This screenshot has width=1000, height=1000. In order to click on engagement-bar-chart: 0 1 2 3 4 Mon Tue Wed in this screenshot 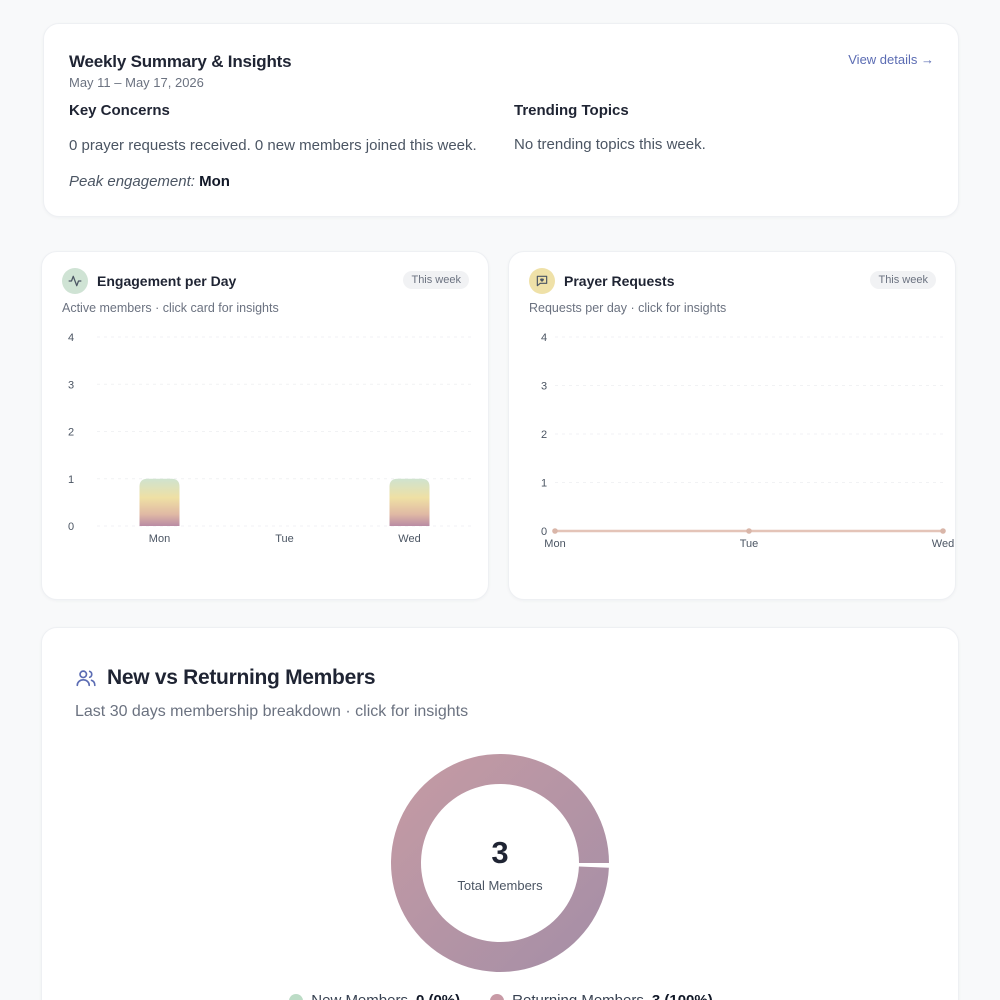, I will do `click(270, 438)`.